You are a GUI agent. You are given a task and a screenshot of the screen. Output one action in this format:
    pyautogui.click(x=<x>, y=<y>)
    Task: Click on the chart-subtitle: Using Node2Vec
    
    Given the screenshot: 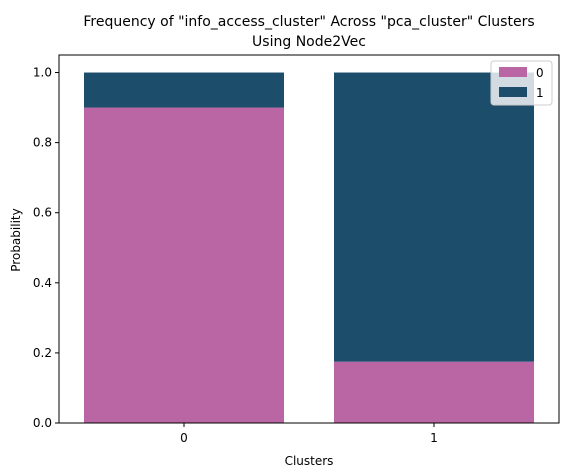 What is the action you would take?
    pyautogui.click(x=309, y=42)
    